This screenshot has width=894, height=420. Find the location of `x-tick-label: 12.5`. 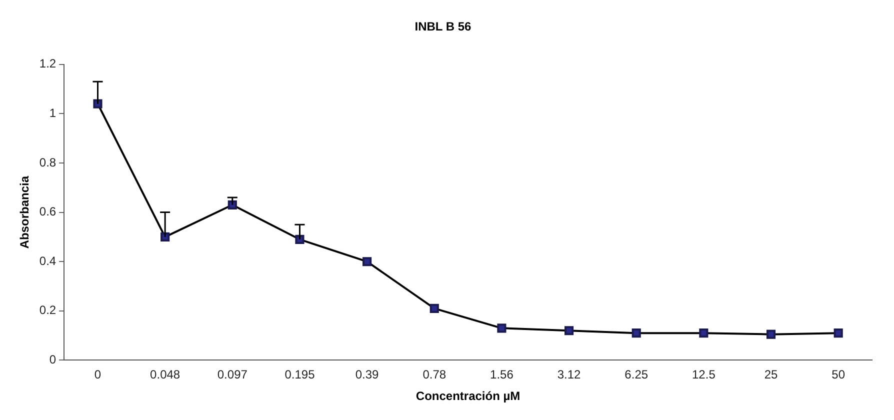

x-tick-label: 12.5 is located at coordinates (704, 375).